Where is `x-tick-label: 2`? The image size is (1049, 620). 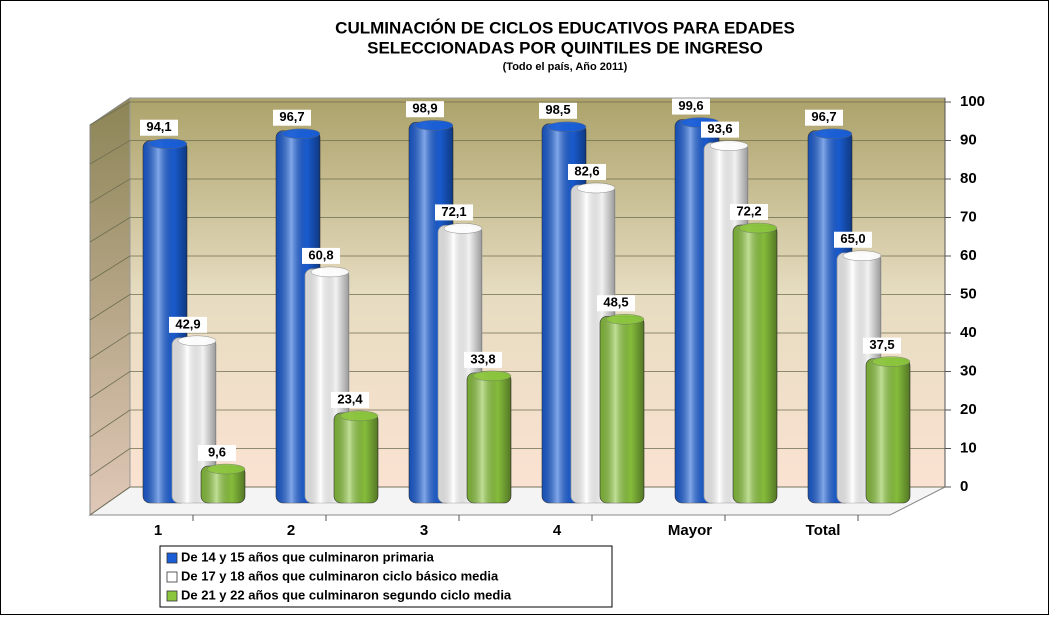 x-tick-label: 2 is located at coordinates (291, 530).